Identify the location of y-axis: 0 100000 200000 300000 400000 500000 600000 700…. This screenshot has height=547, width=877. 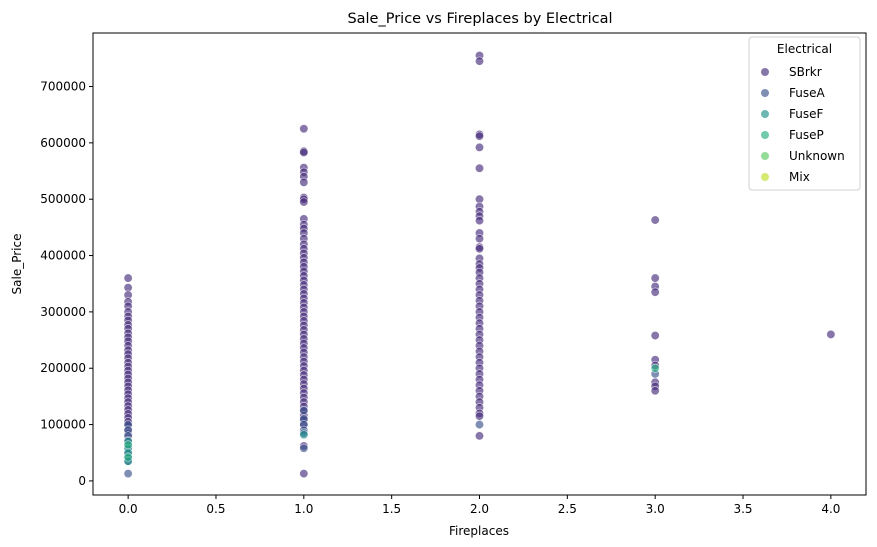
(66, 284).